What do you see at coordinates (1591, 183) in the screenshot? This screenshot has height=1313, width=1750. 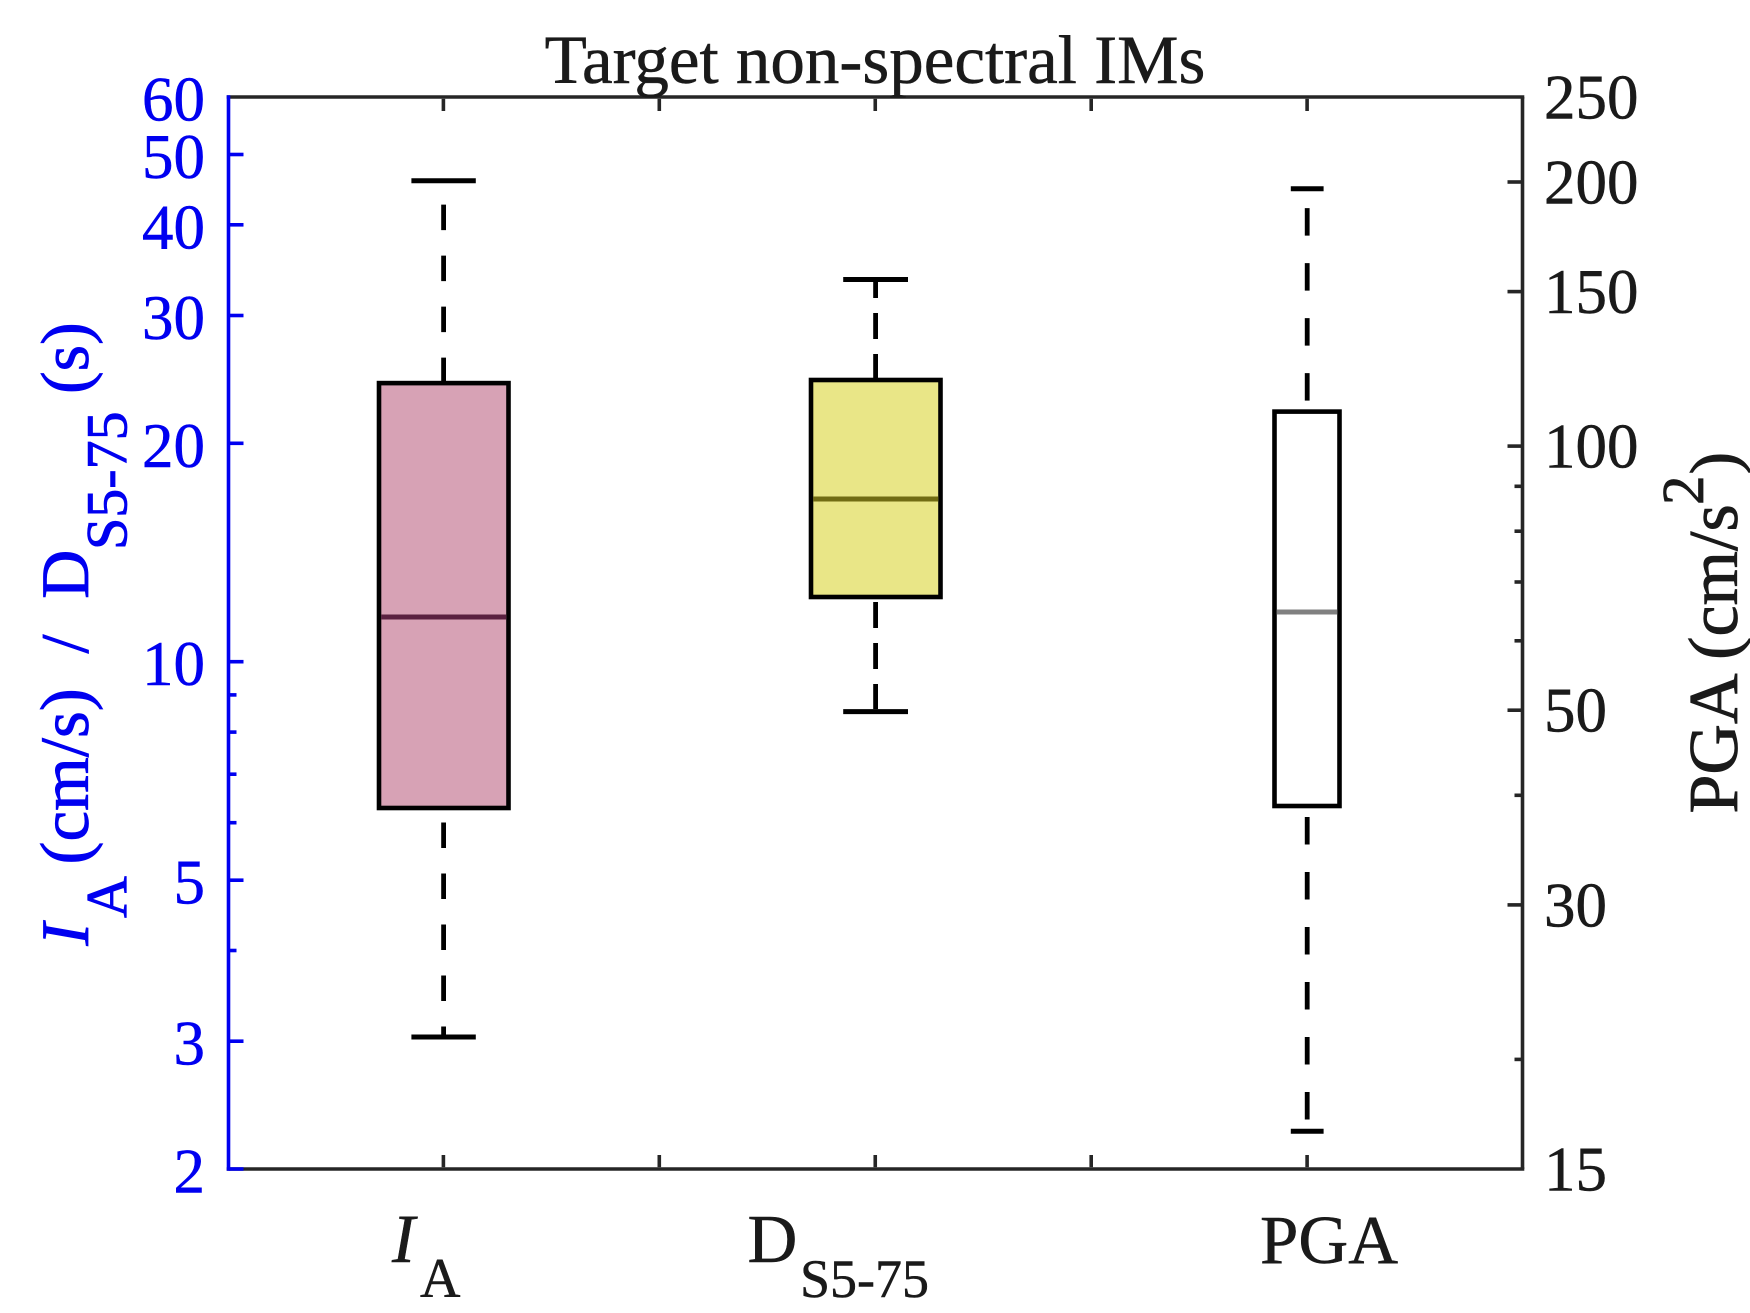 I see `svg-text: 200` at bounding box center [1591, 183].